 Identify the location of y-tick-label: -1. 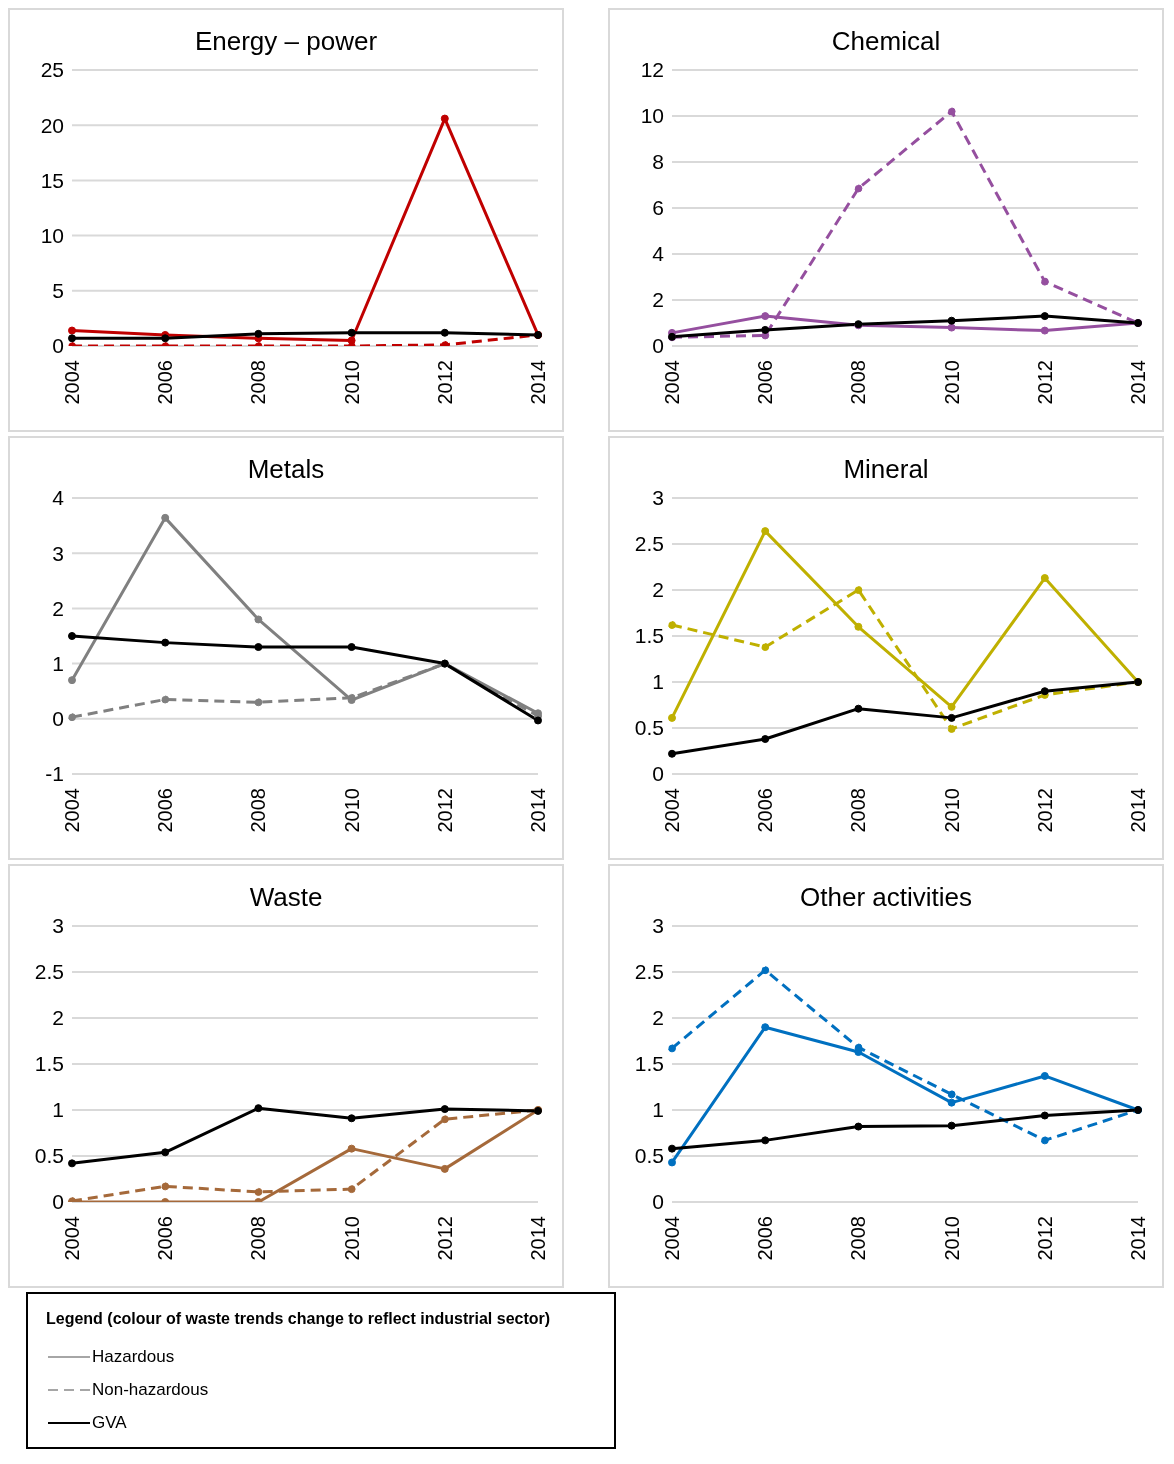
(54, 774).